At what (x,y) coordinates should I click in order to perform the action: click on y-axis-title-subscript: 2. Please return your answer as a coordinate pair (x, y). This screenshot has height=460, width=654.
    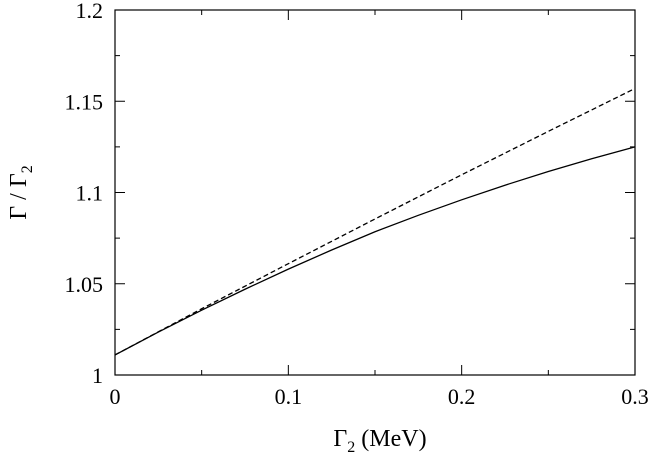
    Looking at the image, I should click on (27, 169).